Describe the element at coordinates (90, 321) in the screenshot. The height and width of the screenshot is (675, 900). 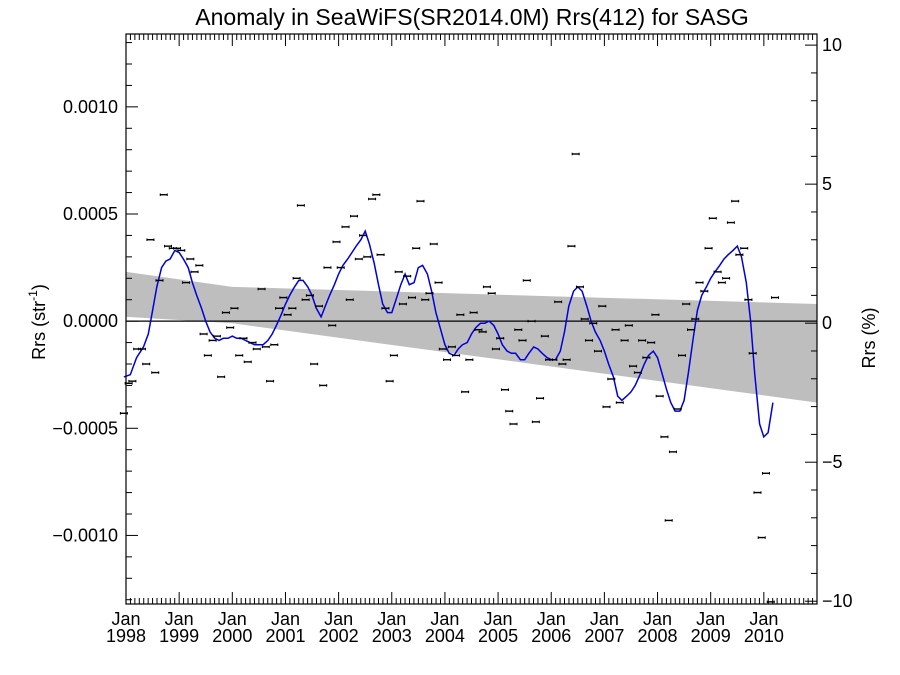
I see `y-tick-label: 0.0000` at that location.